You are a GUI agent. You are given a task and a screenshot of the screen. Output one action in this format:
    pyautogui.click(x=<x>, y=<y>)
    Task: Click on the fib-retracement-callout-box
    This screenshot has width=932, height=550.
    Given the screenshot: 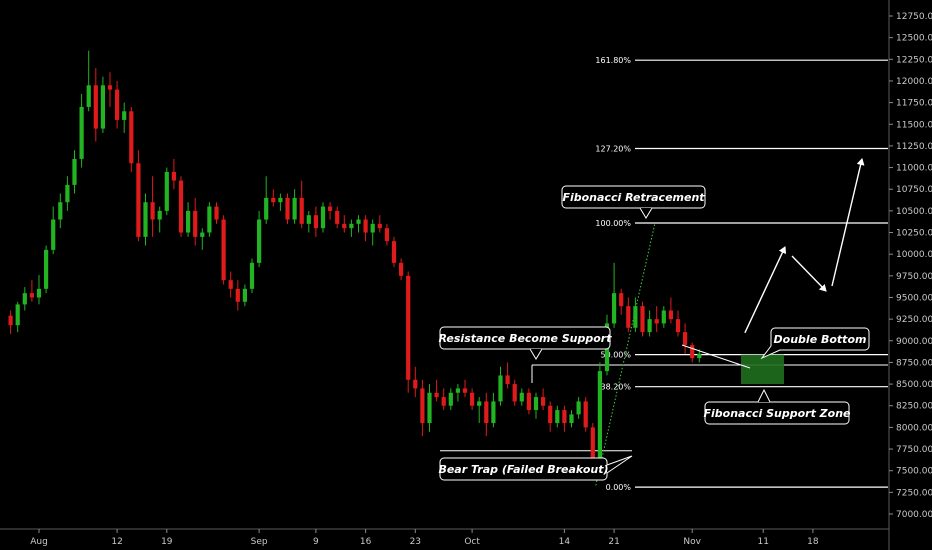 What is the action you would take?
    pyautogui.click(x=633, y=197)
    